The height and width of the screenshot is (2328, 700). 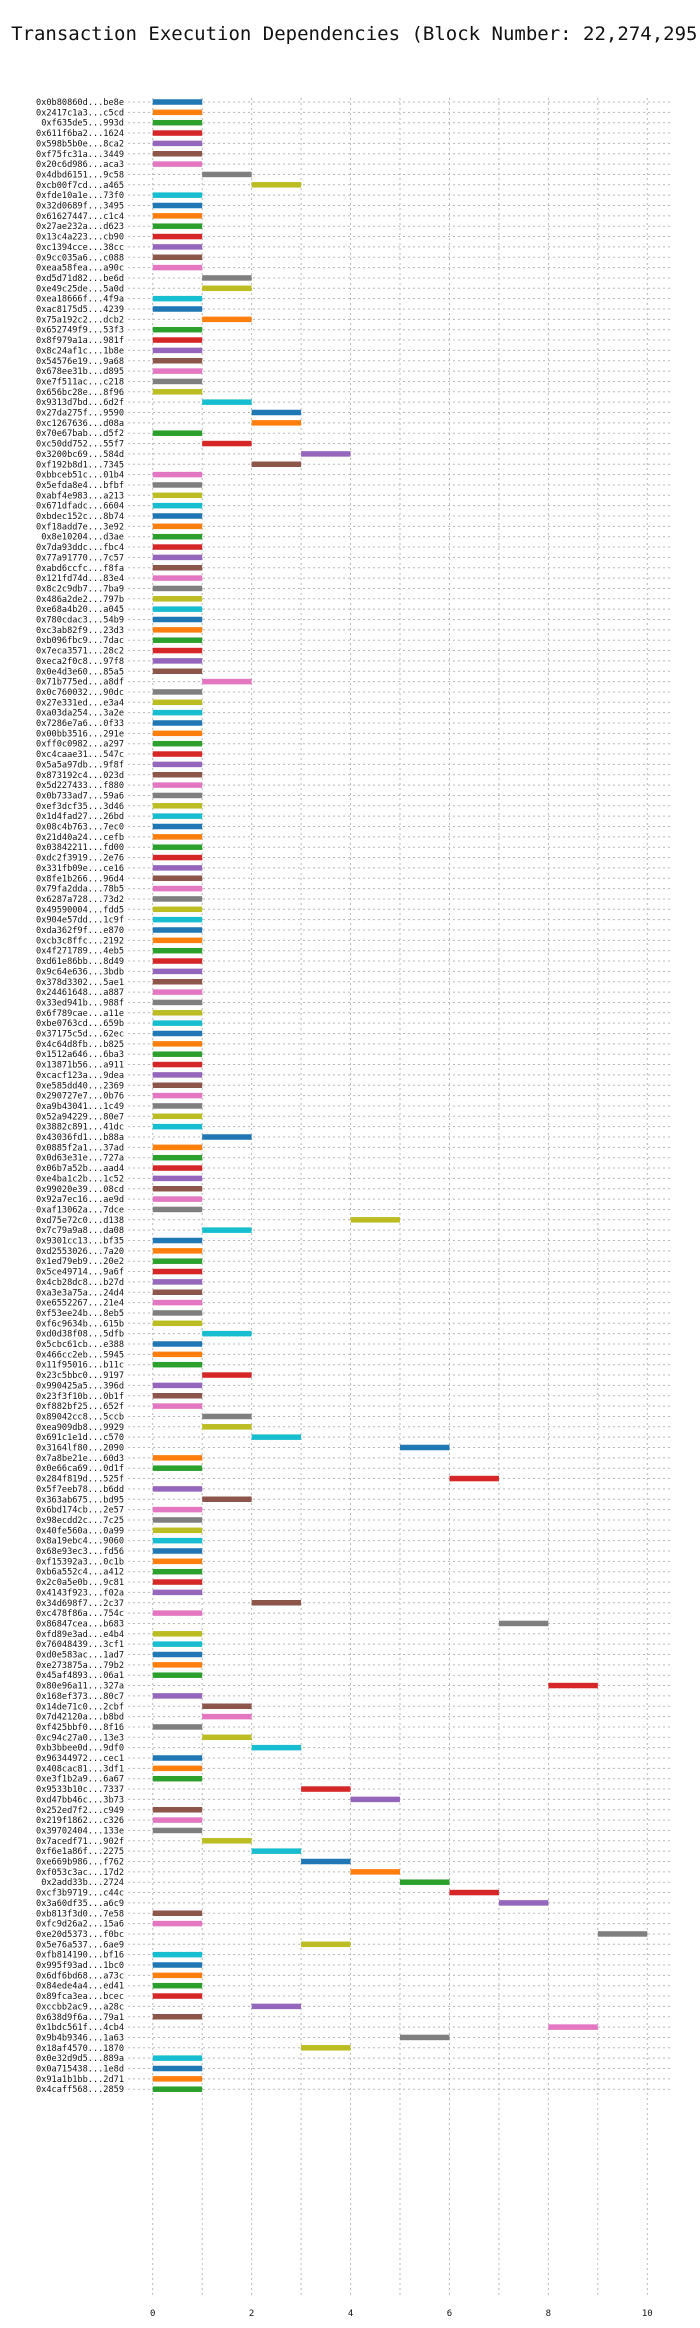 I want to click on transaction-label: 0x9b4b9346...1a63, so click(x=80, y=2038).